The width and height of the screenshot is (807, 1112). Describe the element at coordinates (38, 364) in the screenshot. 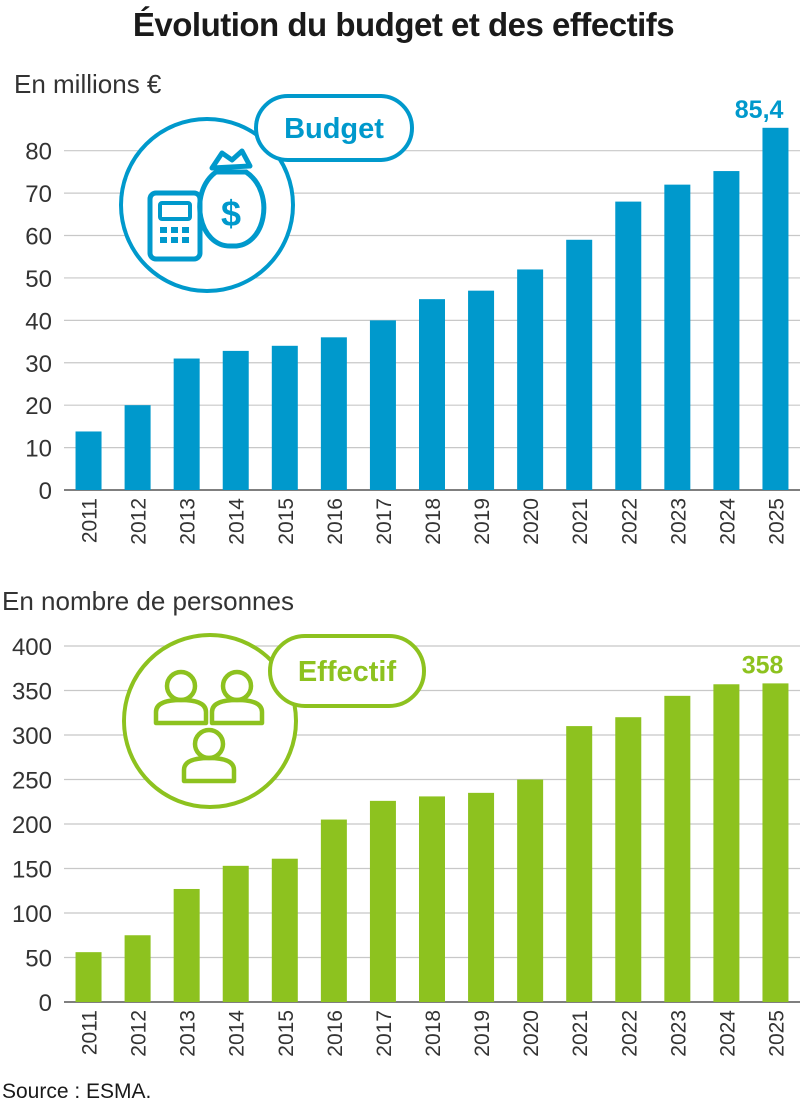

I see `budget-y-tick-label: 30` at that location.